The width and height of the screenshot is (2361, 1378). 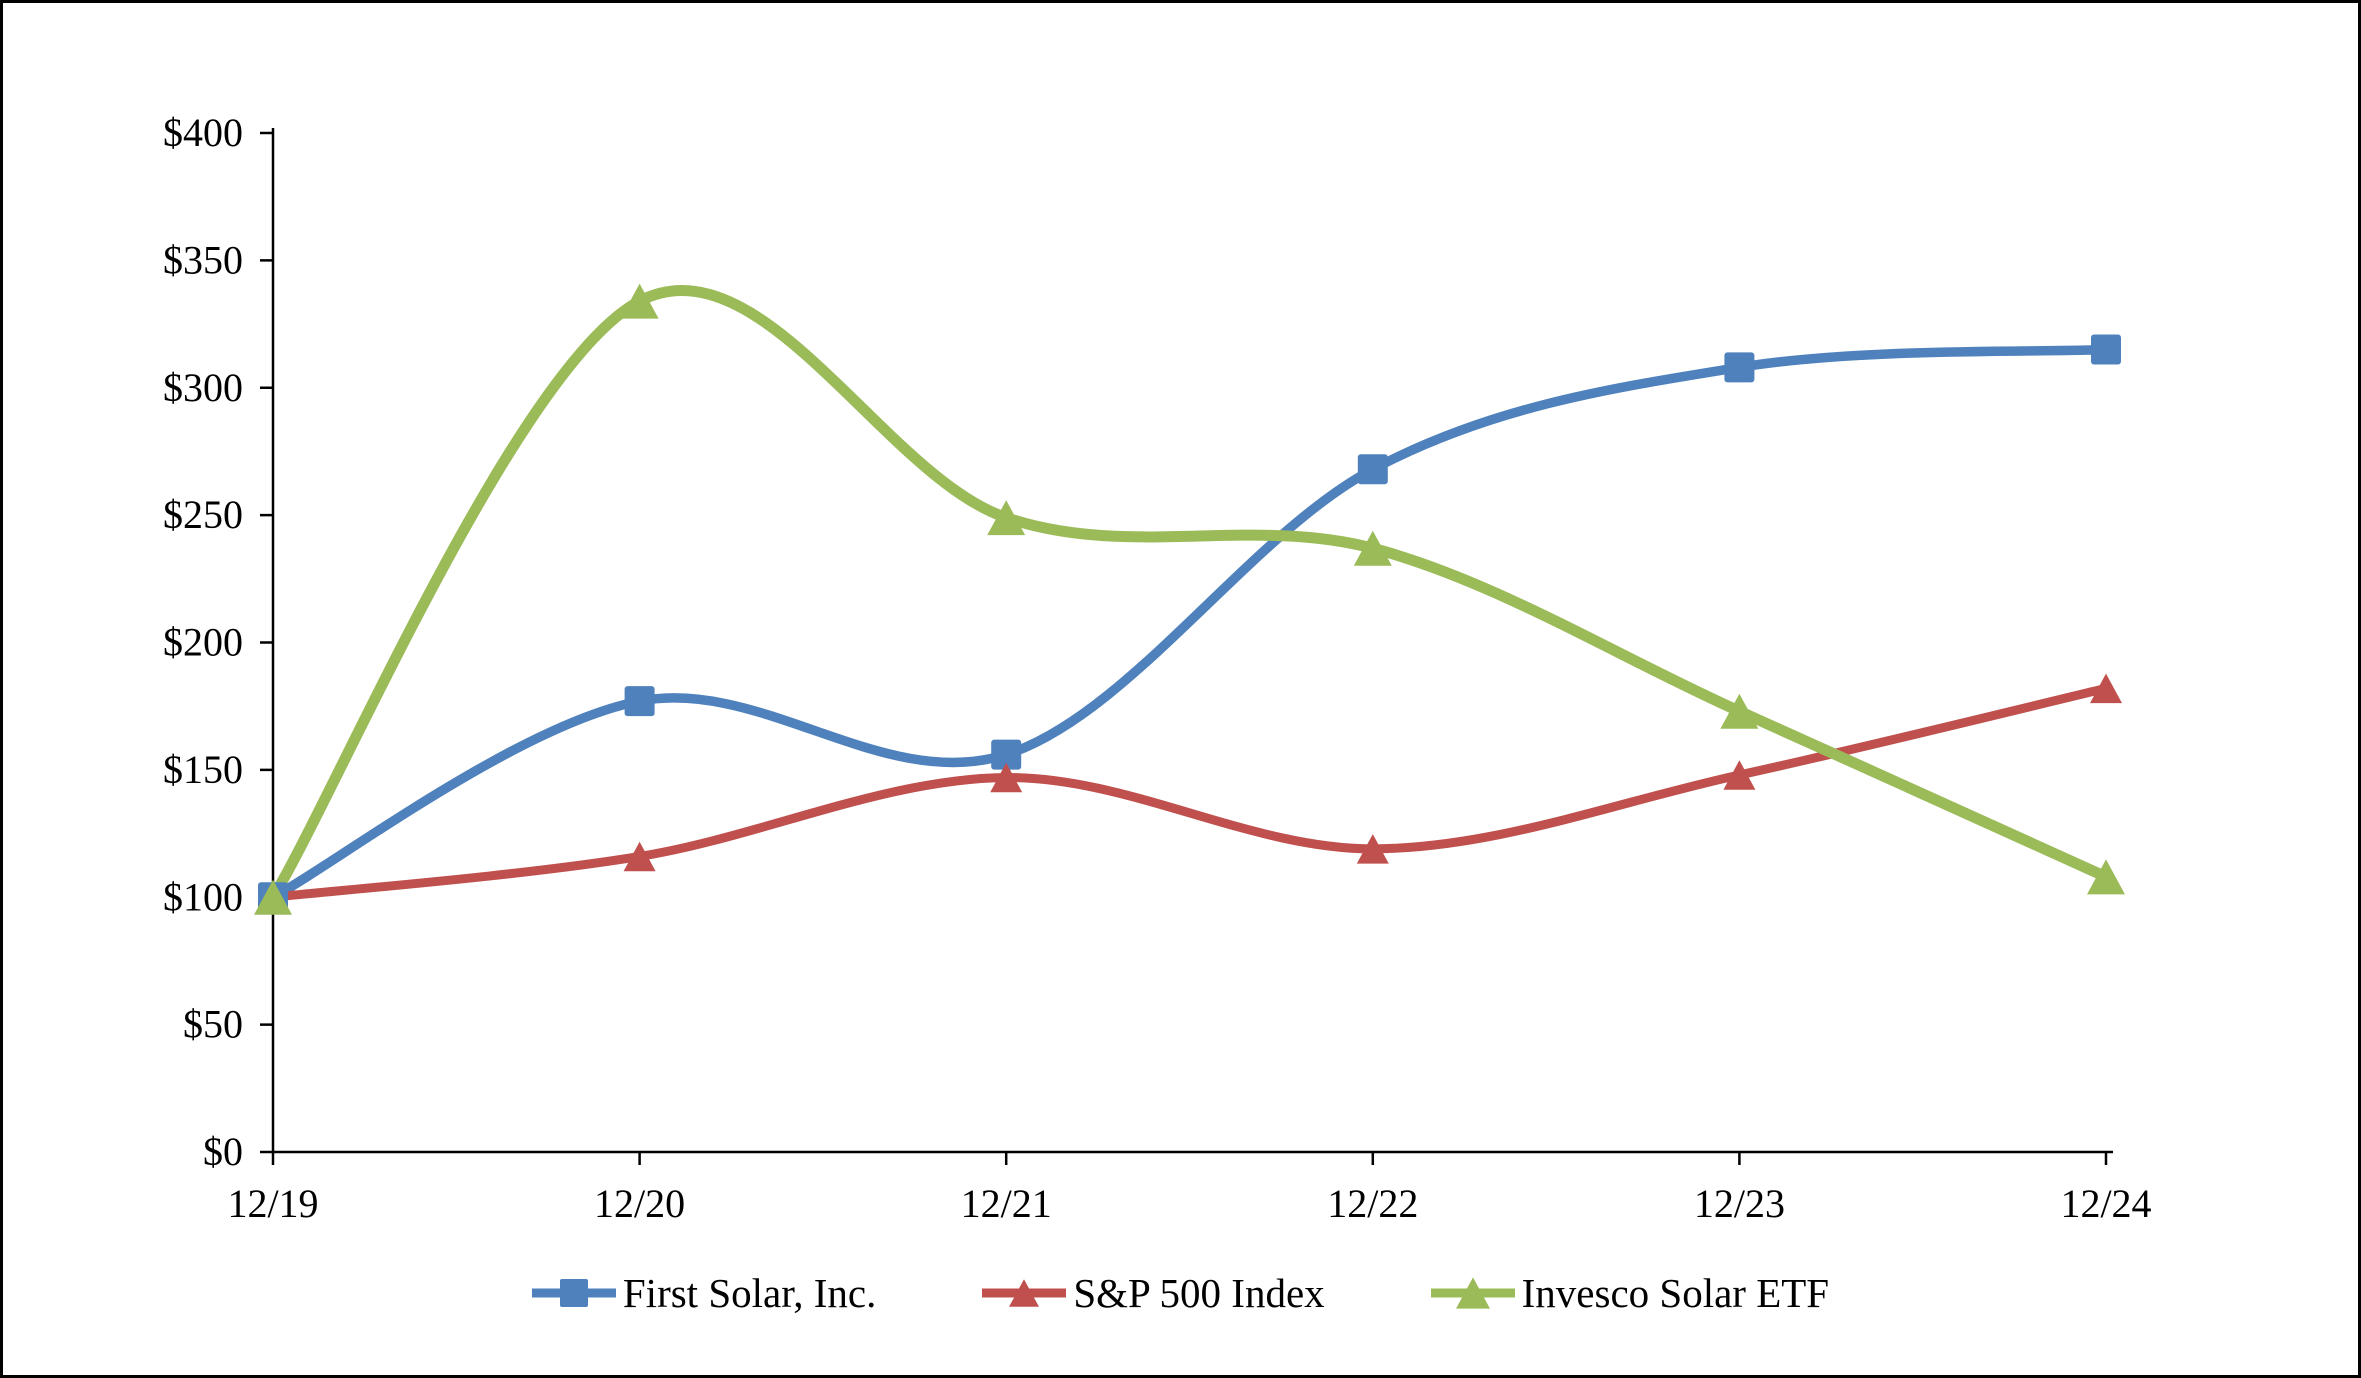 I want to click on series-line-s-p-500-index, so click(x=1189, y=792).